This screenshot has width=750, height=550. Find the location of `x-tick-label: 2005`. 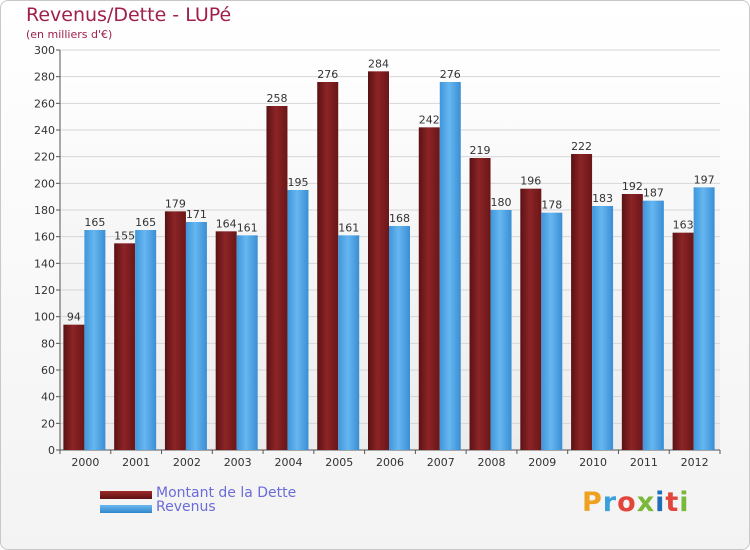

x-tick-label: 2005 is located at coordinates (339, 462).